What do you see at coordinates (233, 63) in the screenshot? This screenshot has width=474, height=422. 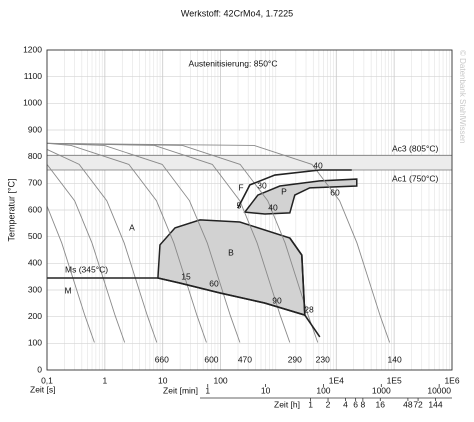 I see `annotation: Austenitisierung: 850°C` at bounding box center [233, 63].